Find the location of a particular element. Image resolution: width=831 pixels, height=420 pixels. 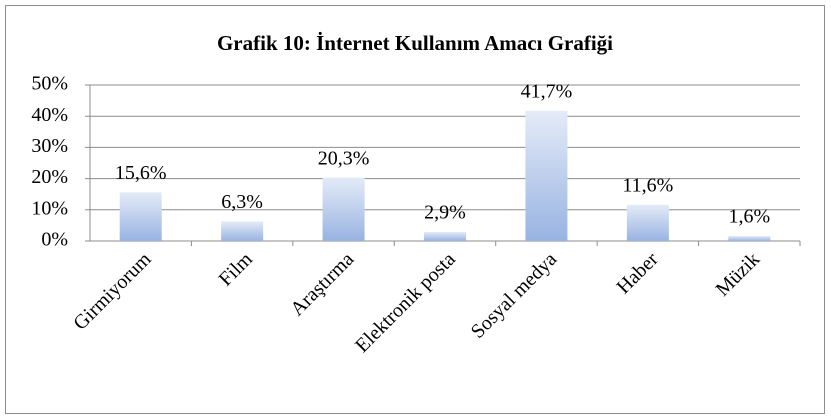

value-label: 20,3% is located at coordinates (344, 158).